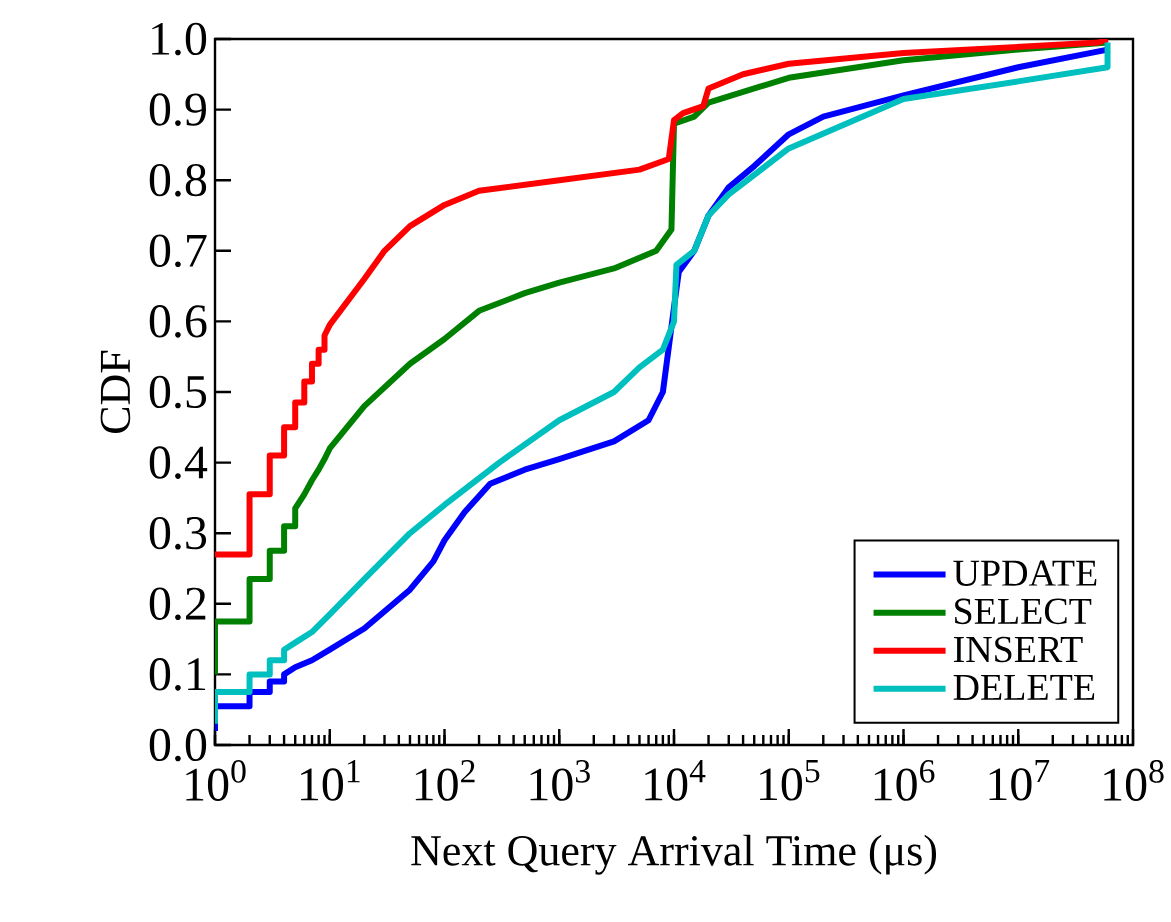 The height and width of the screenshot is (922, 1171). What do you see at coordinates (177, 674) in the screenshot?
I see `y-tick-label: 0.1` at bounding box center [177, 674].